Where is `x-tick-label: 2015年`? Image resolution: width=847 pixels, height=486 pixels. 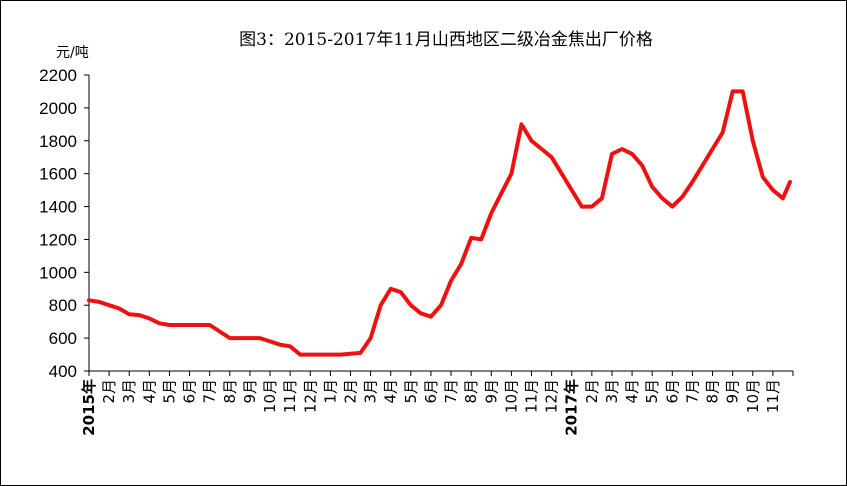
x-tick-label: 2015年 is located at coordinates (89, 407).